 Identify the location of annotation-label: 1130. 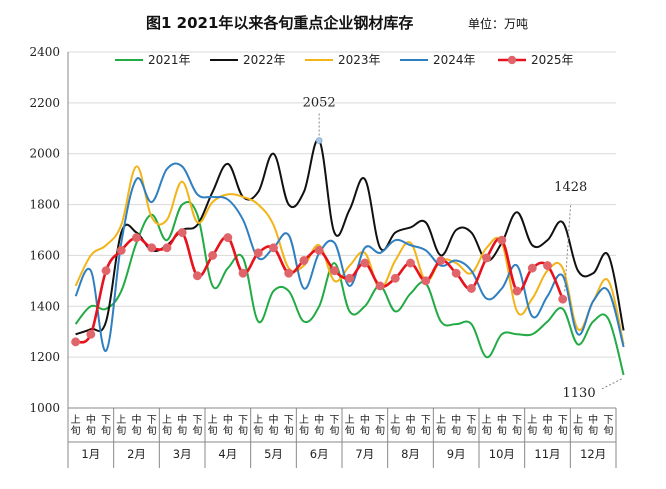
(579, 393).